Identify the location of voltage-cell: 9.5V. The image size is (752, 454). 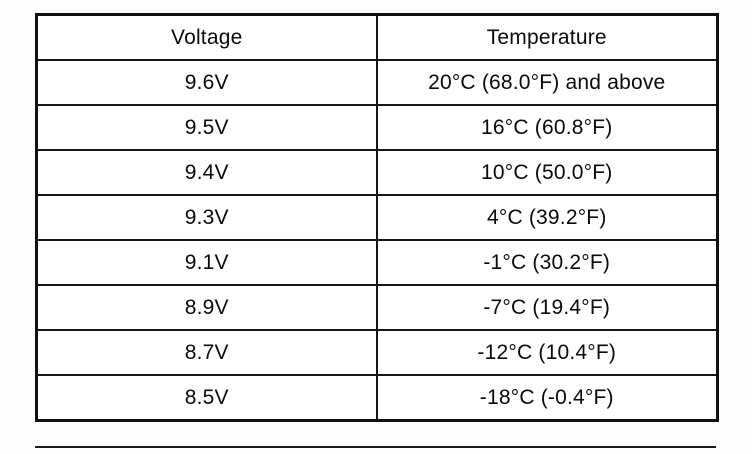
(206, 127).